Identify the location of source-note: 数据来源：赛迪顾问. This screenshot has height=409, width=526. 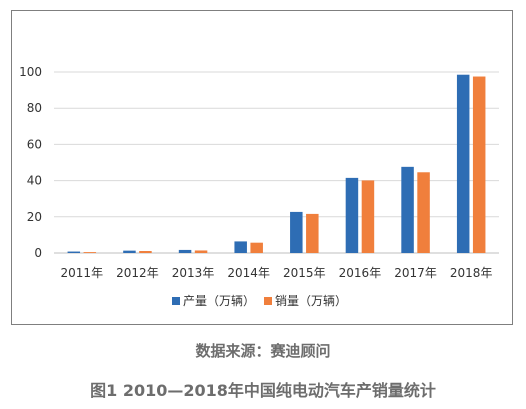
(263, 351).